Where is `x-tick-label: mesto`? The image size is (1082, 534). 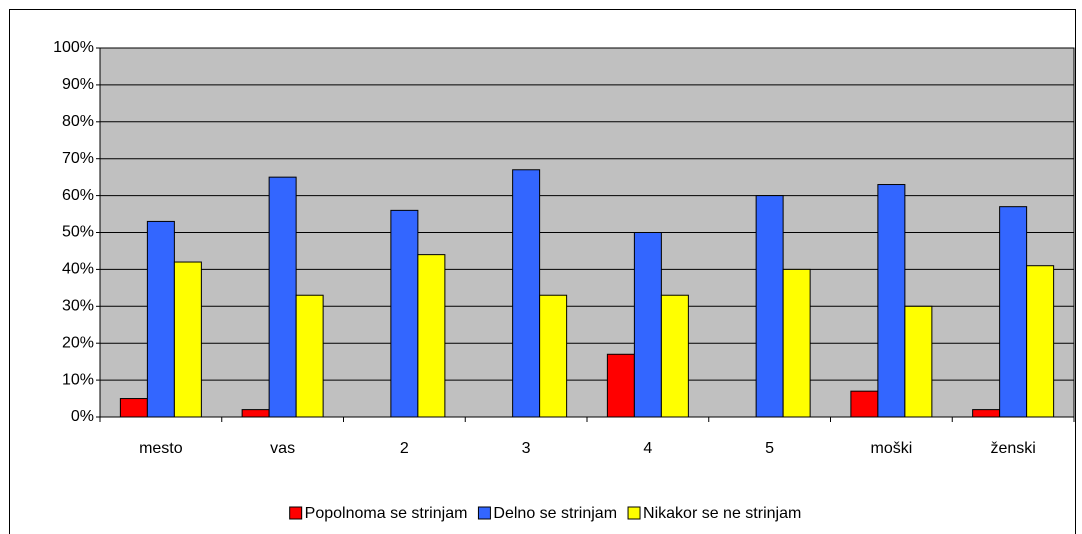
x-tick-label: mesto is located at coordinates (161, 448).